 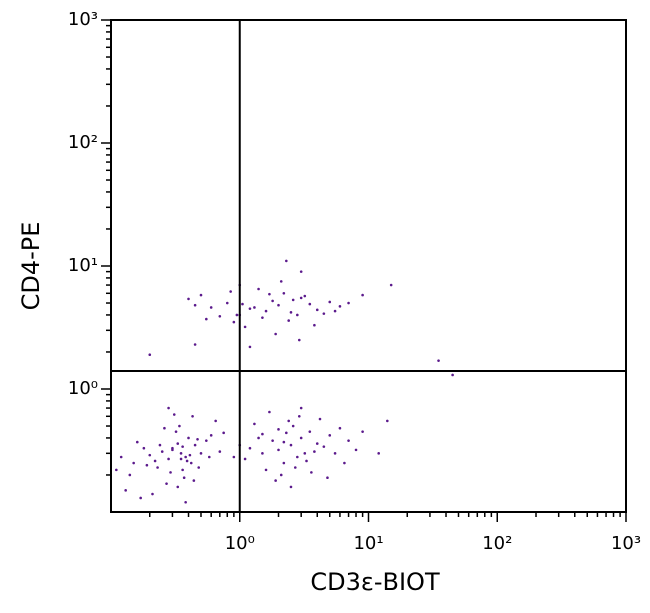 I want to click on x-axis-label: CD3ε-BIOT, so click(x=375, y=582).